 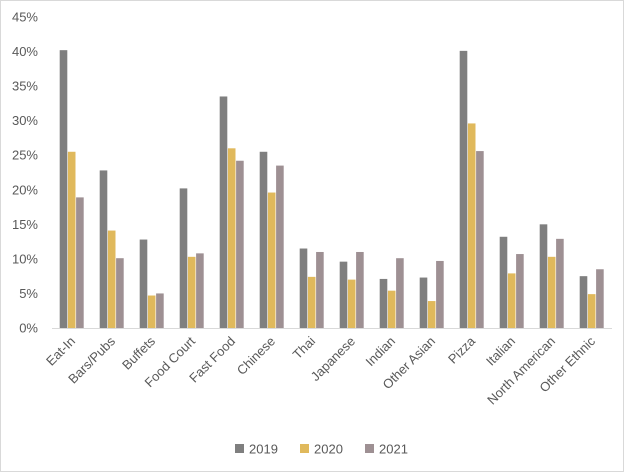 I want to click on y-tick-label: 20%, so click(x=25, y=189).